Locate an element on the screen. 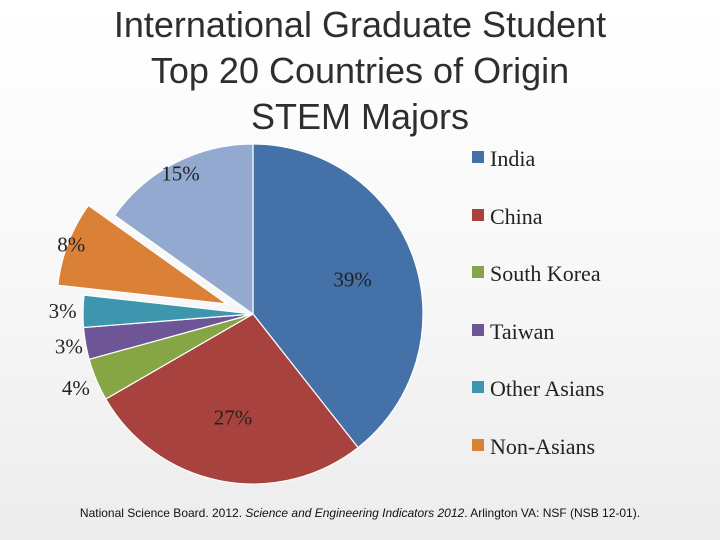  pie-slice-india is located at coordinates (338, 296).